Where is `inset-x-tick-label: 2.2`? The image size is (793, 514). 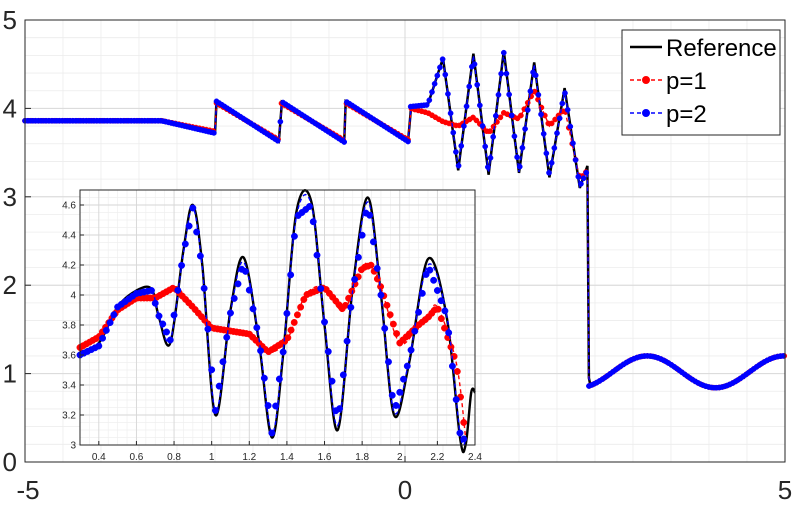 inset-x-tick-label: 2.2 is located at coordinates (437, 457).